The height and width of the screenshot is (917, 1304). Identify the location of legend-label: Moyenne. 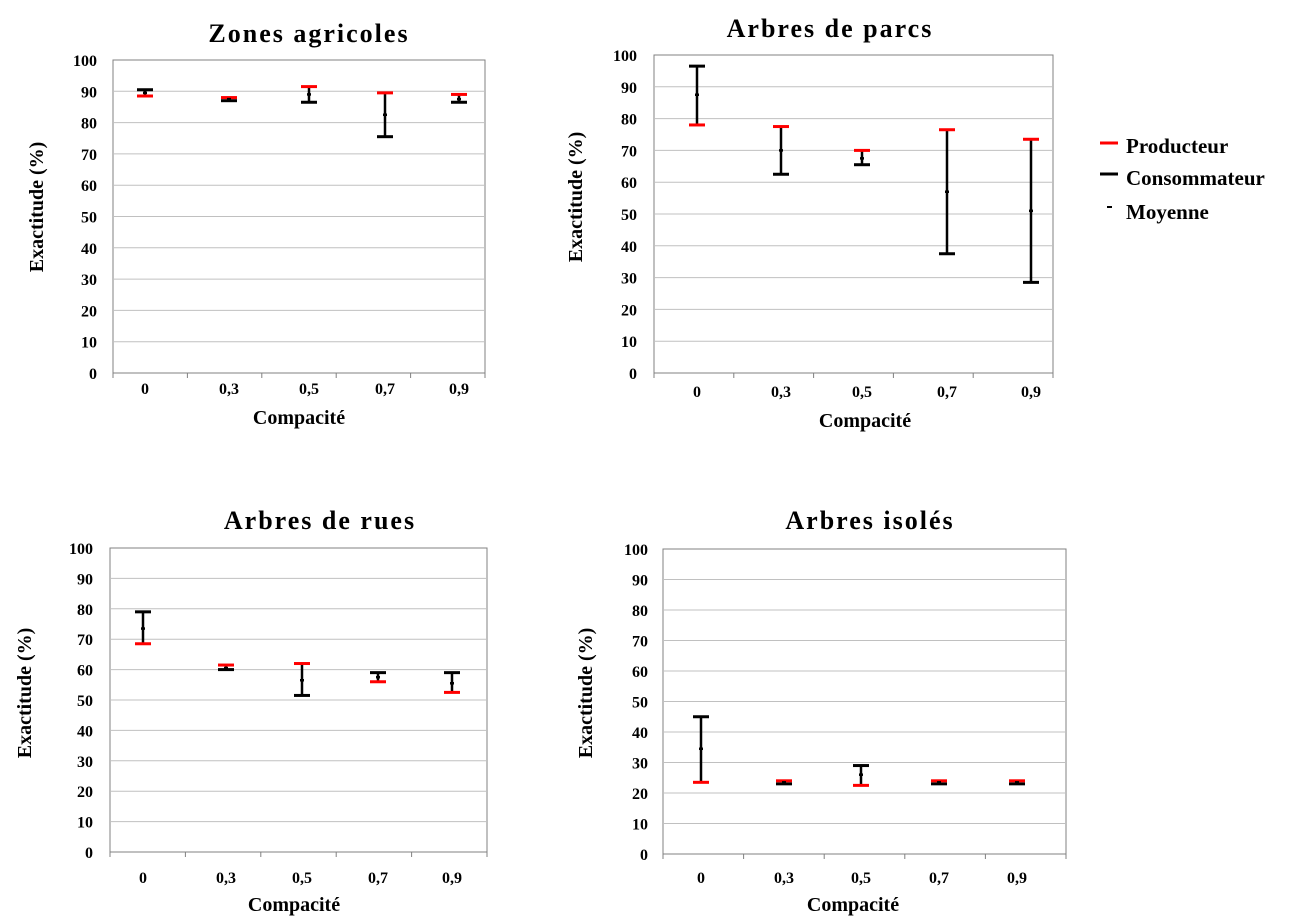
(1167, 212).